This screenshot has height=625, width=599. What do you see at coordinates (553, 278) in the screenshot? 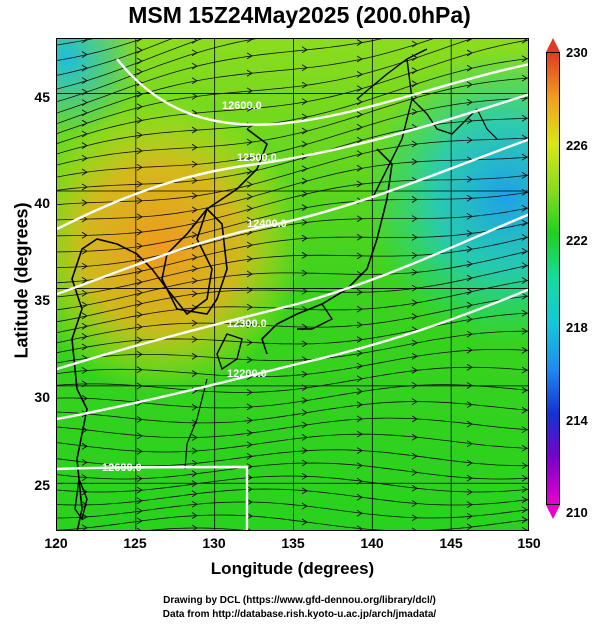
I see `colorbar` at bounding box center [553, 278].